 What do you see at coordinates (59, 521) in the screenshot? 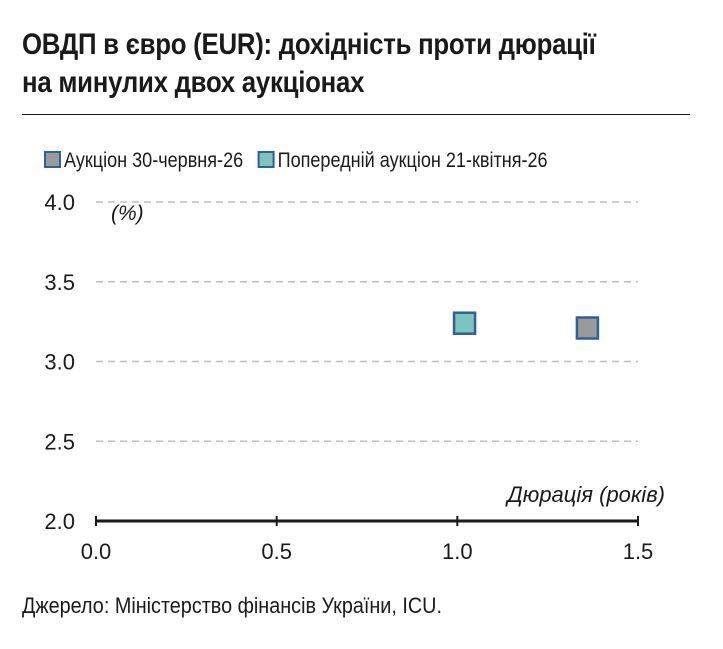
I see `y-tick-label-0: 2.0` at bounding box center [59, 521].